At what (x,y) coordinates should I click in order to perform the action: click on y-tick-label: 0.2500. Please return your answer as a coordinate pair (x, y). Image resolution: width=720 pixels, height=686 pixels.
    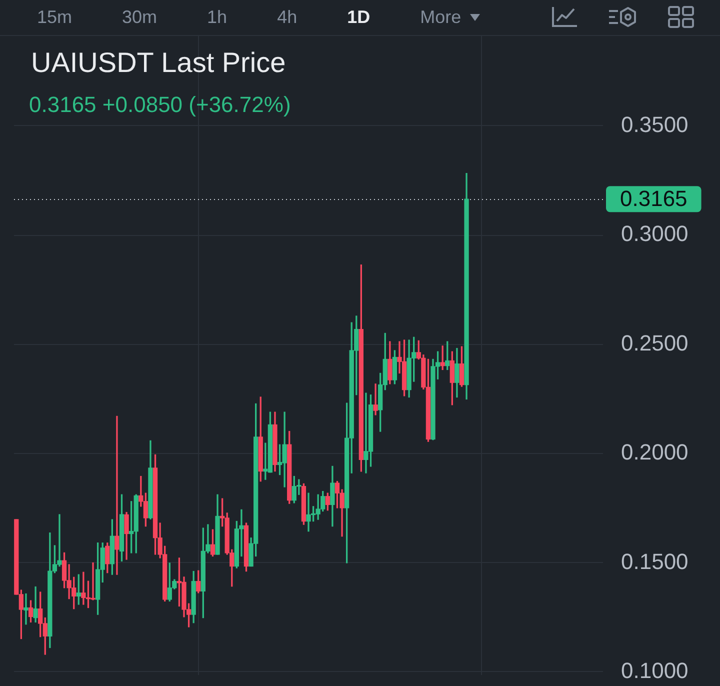
    Looking at the image, I should click on (654, 343).